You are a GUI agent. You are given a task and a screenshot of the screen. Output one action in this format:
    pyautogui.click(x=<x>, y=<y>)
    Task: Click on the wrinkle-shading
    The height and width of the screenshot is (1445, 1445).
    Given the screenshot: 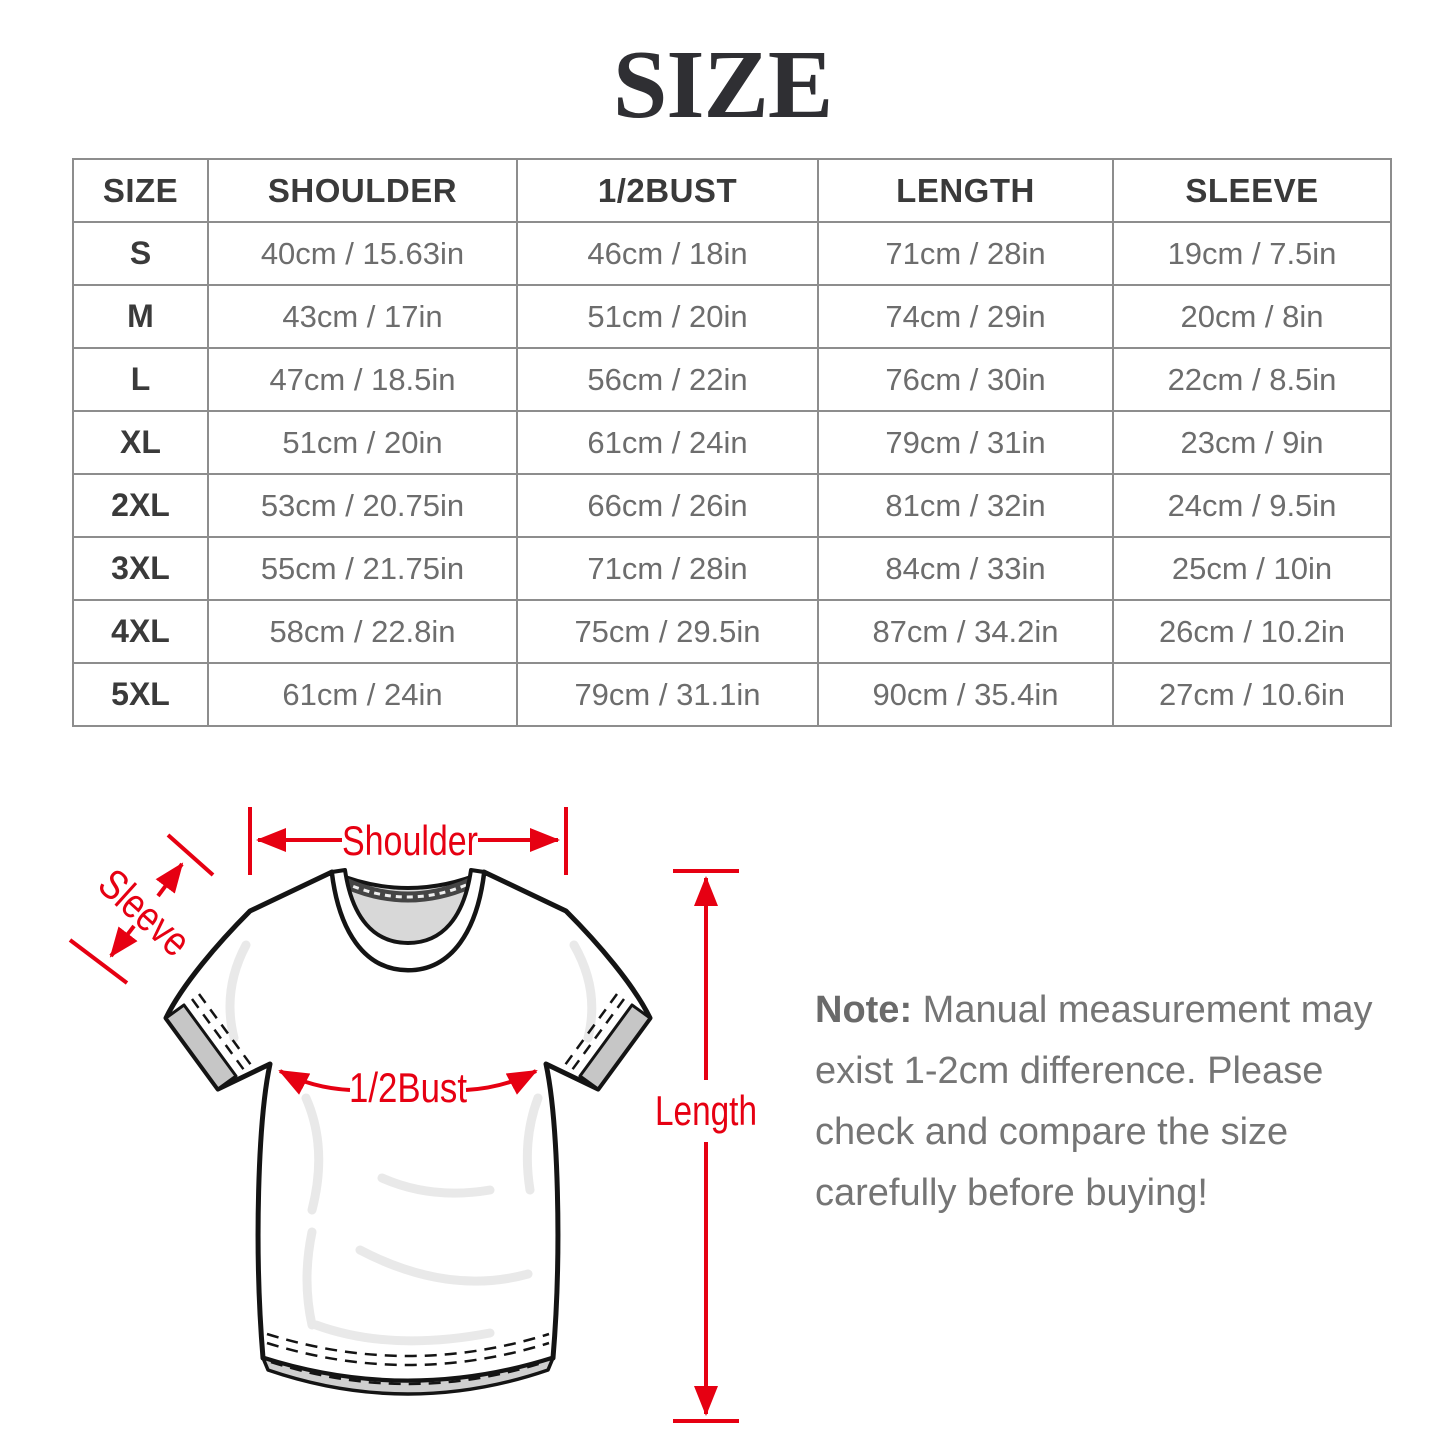 What is the action you would take?
    pyautogui.click(x=411, y=1143)
    